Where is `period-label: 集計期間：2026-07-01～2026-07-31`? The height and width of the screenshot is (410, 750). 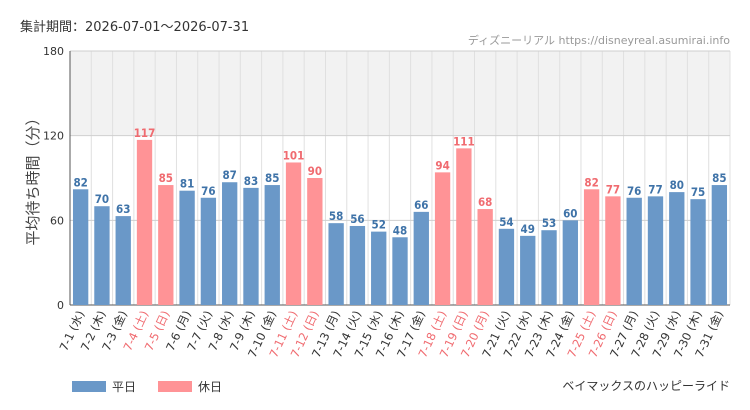 period-label: 集計期間：2026-07-01～2026-07-31 is located at coordinates (135, 27).